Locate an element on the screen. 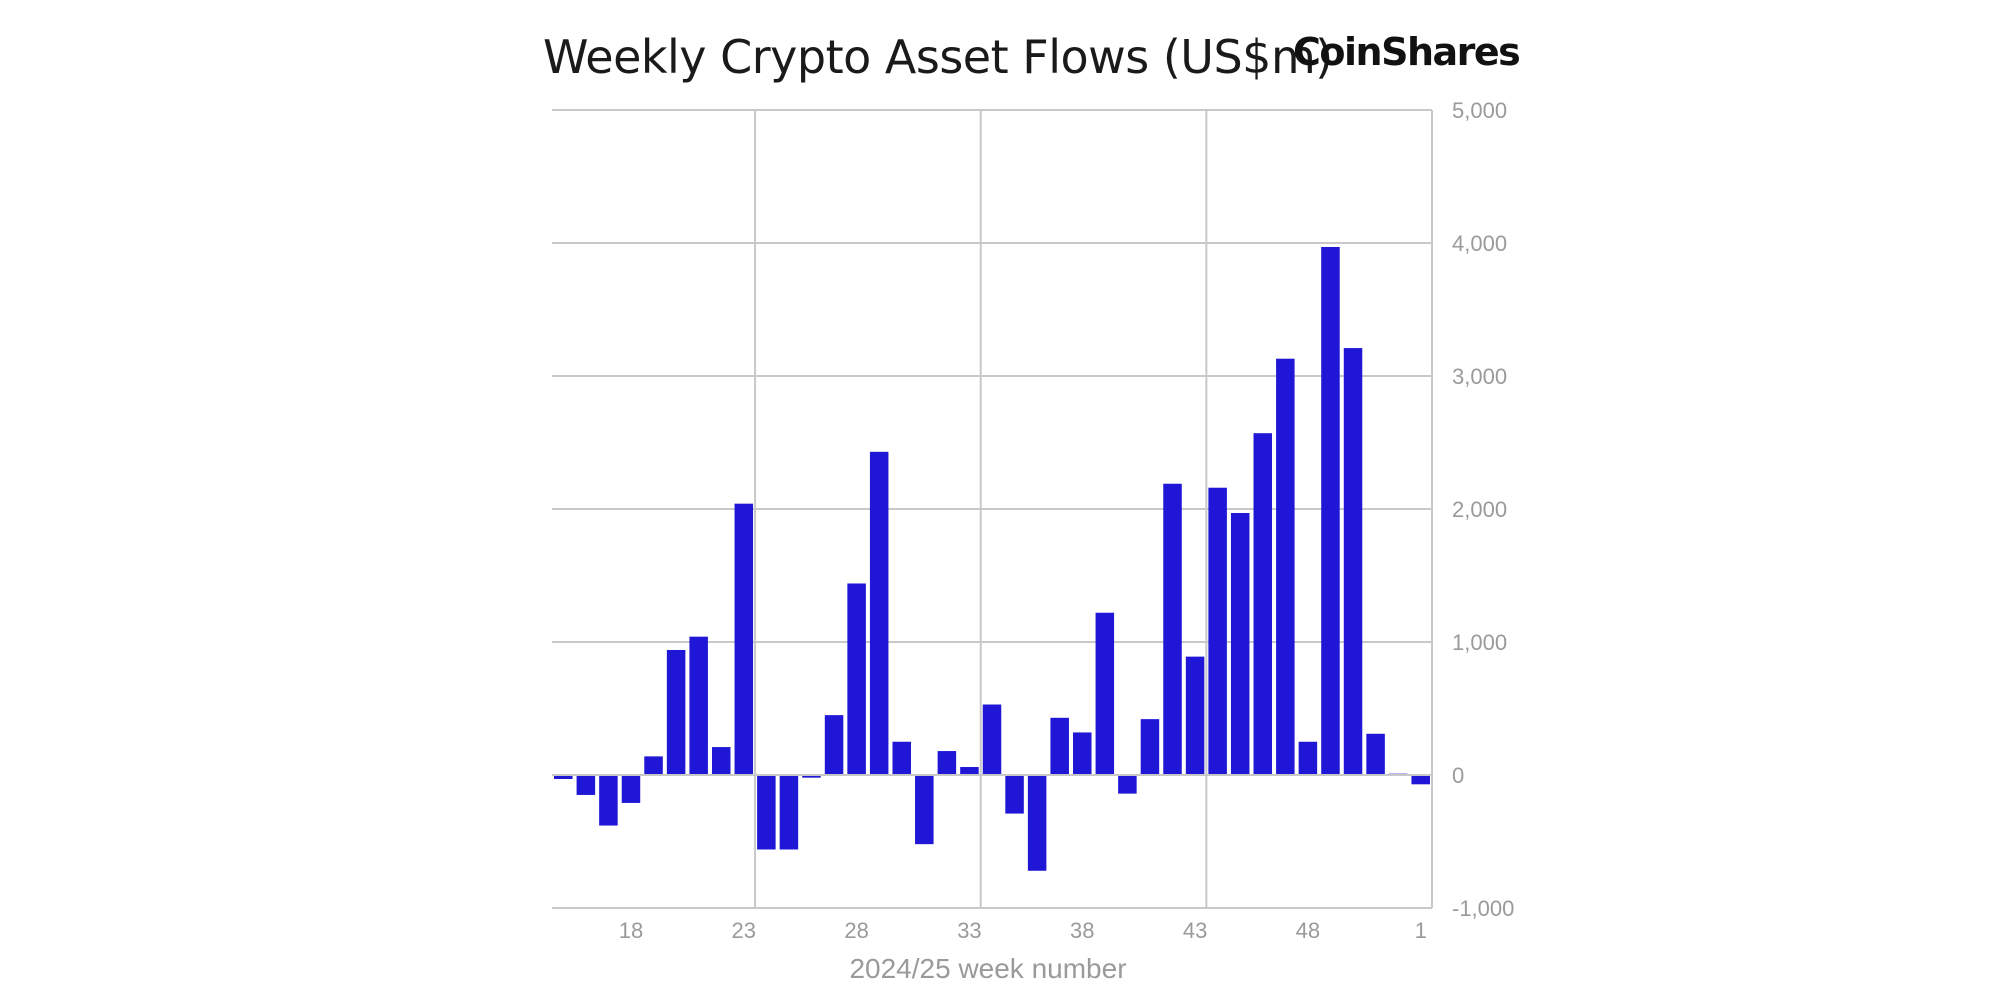 Image resolution: width=2000 pixels, height=996 pixels. y-tick-label: 3,000 is located at coordinates (1479, 376).